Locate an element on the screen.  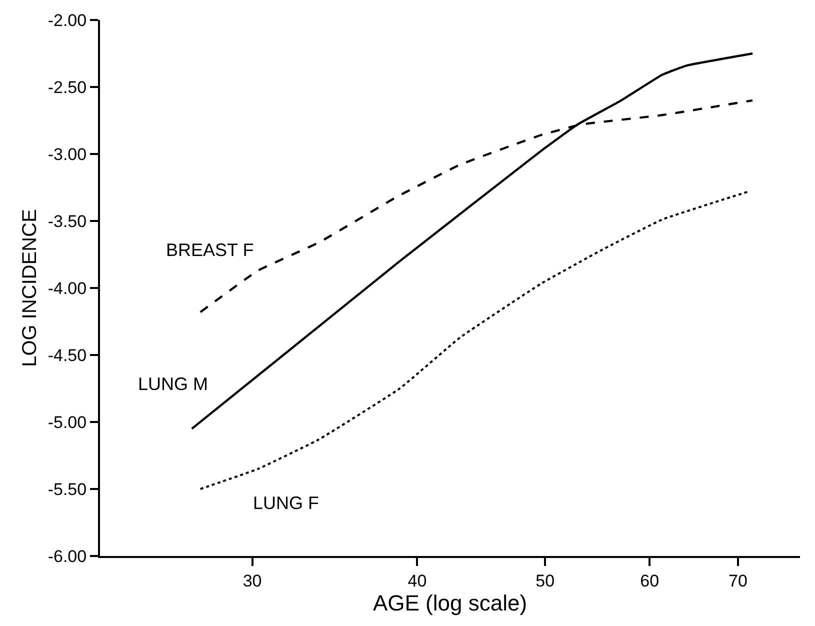
series-label: BREAST F is located at coordinates (210, 250).